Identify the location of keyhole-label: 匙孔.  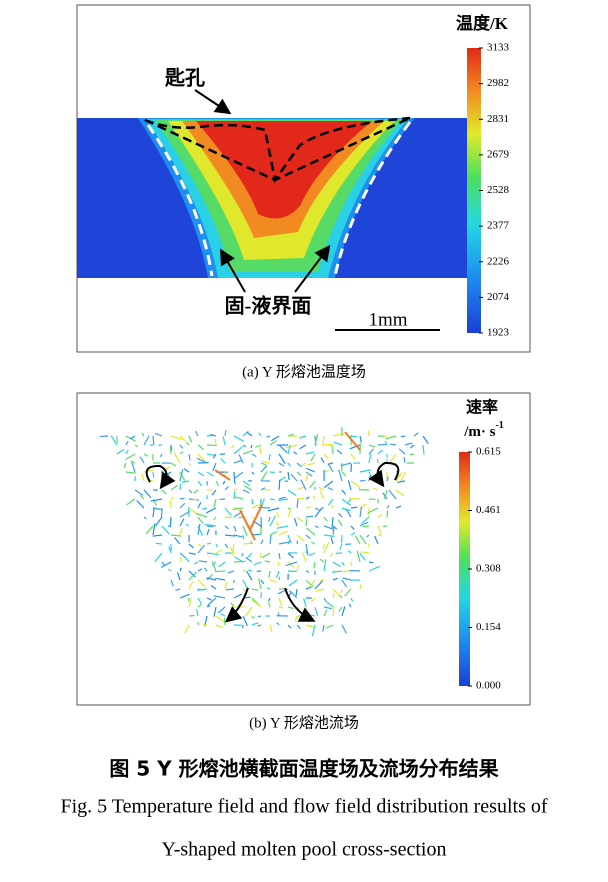
(185, 78).